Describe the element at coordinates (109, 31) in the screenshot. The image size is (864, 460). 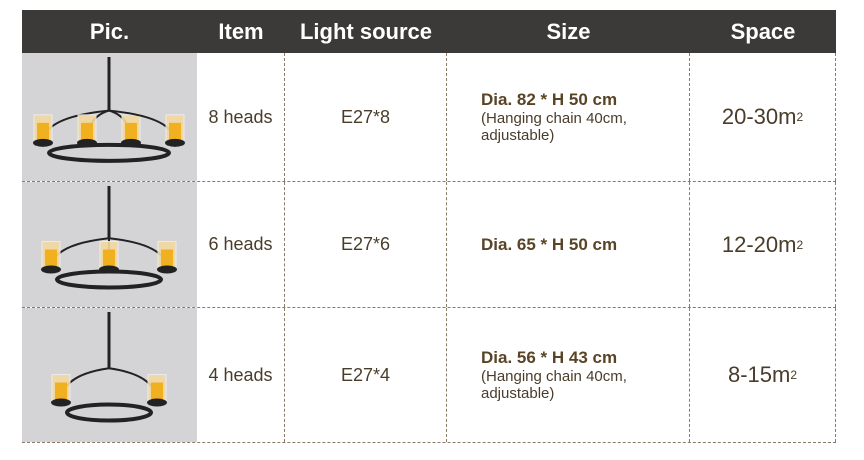
I see `header-pic: Pic.` at that location.